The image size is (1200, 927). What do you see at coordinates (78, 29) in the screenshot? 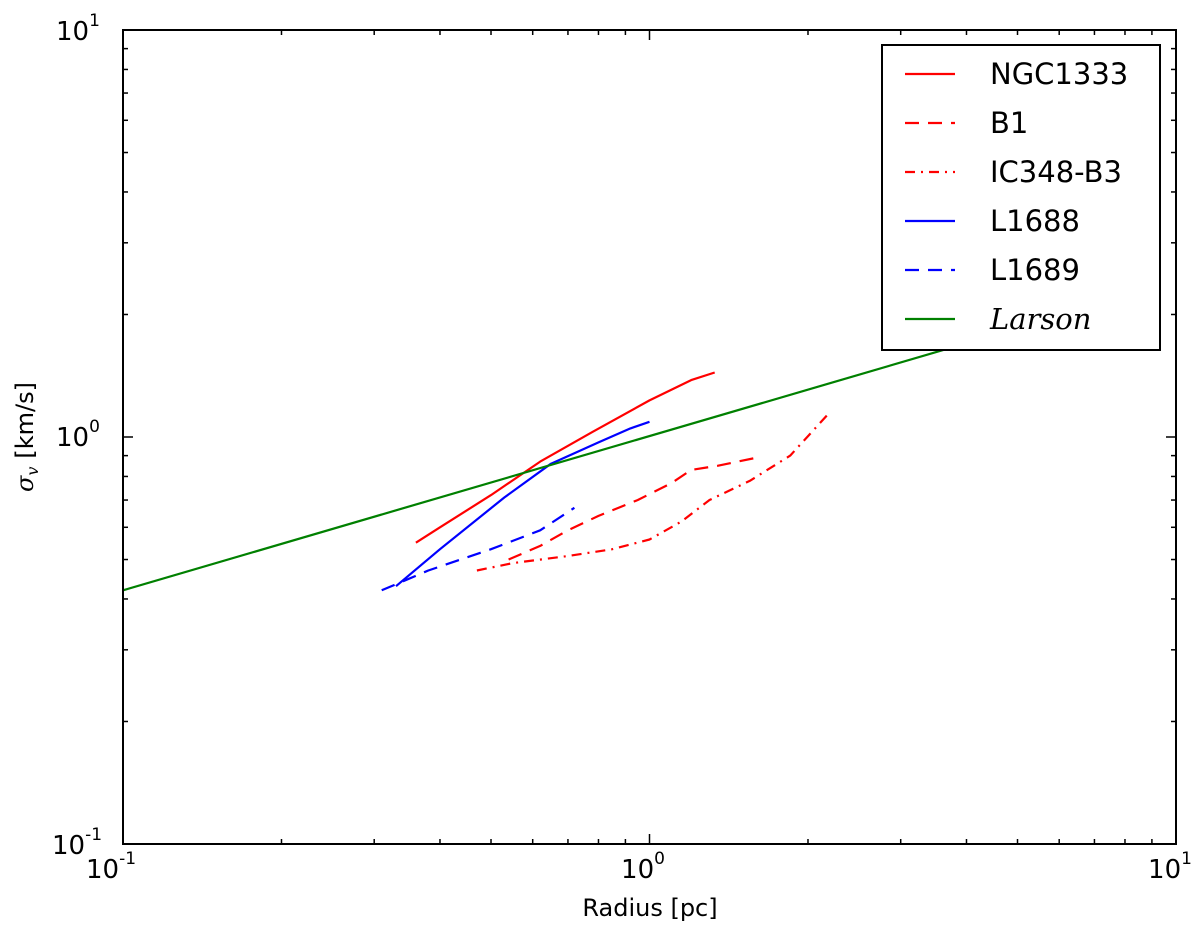
I see `y-tick-label-2: 10¹` at bounding box center [78, 29].